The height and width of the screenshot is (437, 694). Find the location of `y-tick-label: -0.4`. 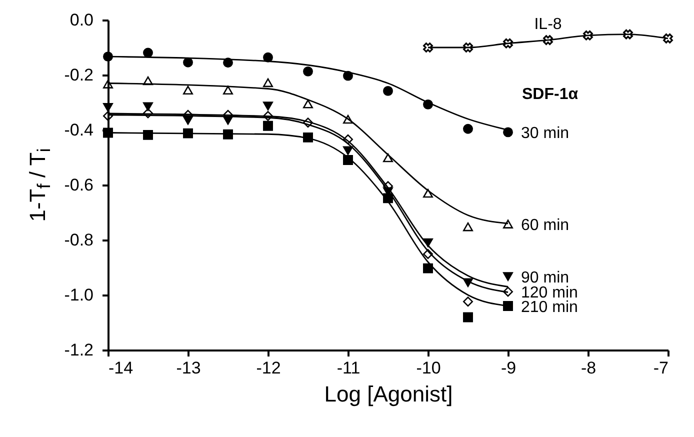

y-tick-label: -0.4 is located at coordinates (79, 130).